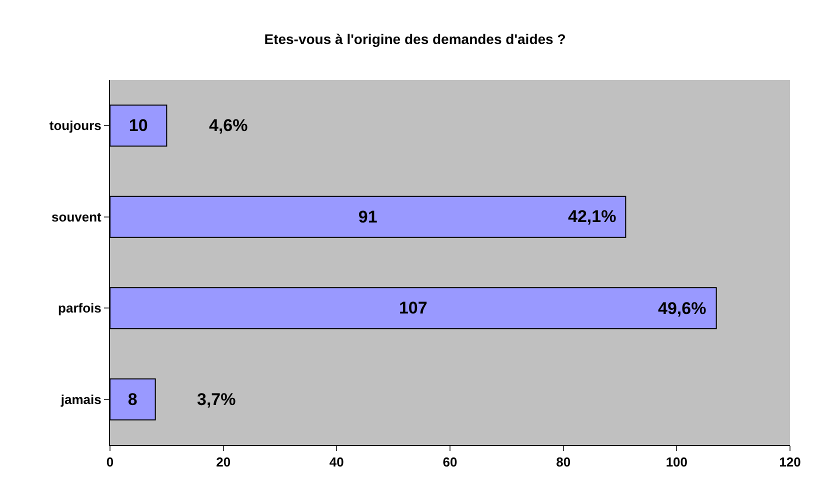 The image size is (830, 485). What do you see at coordinates (228, 125) in the screenshot?
I see `annotation: 4,6%` at bounding box center [228, 125].